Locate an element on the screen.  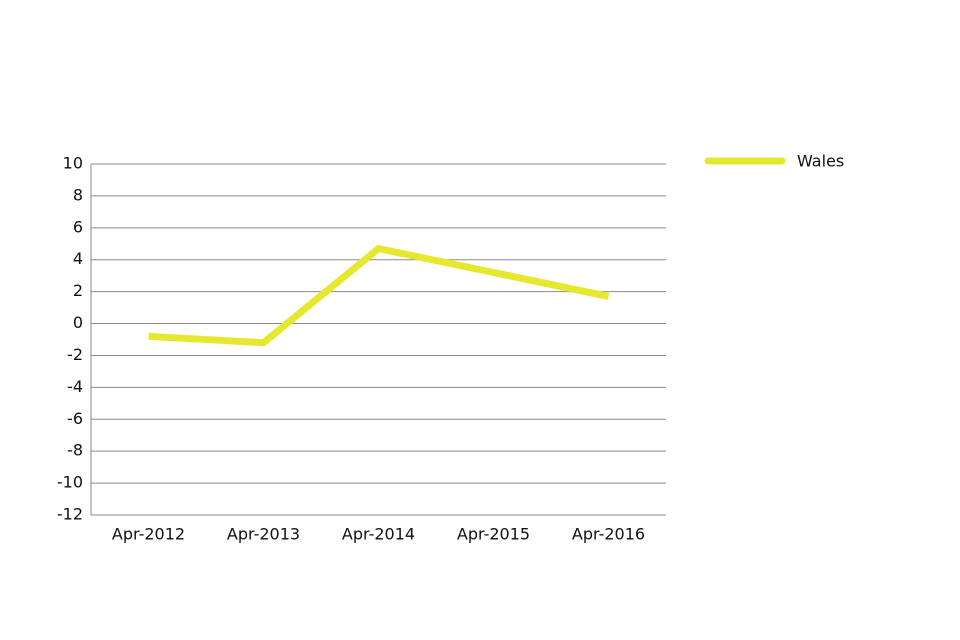
y-tick-label: 4 is located at coordinates (78, 258).